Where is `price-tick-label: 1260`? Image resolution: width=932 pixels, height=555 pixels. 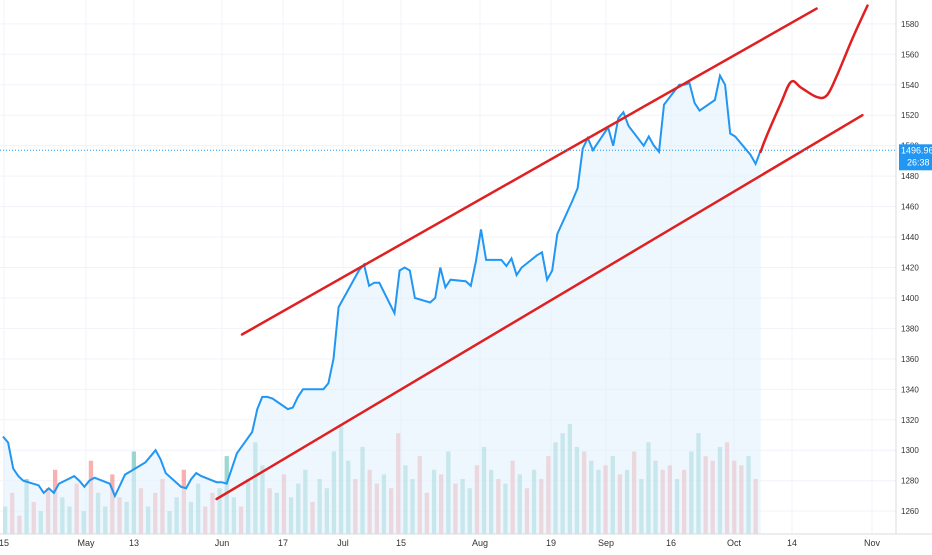 price-tick-label: 1260 is located at coordinates (910, 511).